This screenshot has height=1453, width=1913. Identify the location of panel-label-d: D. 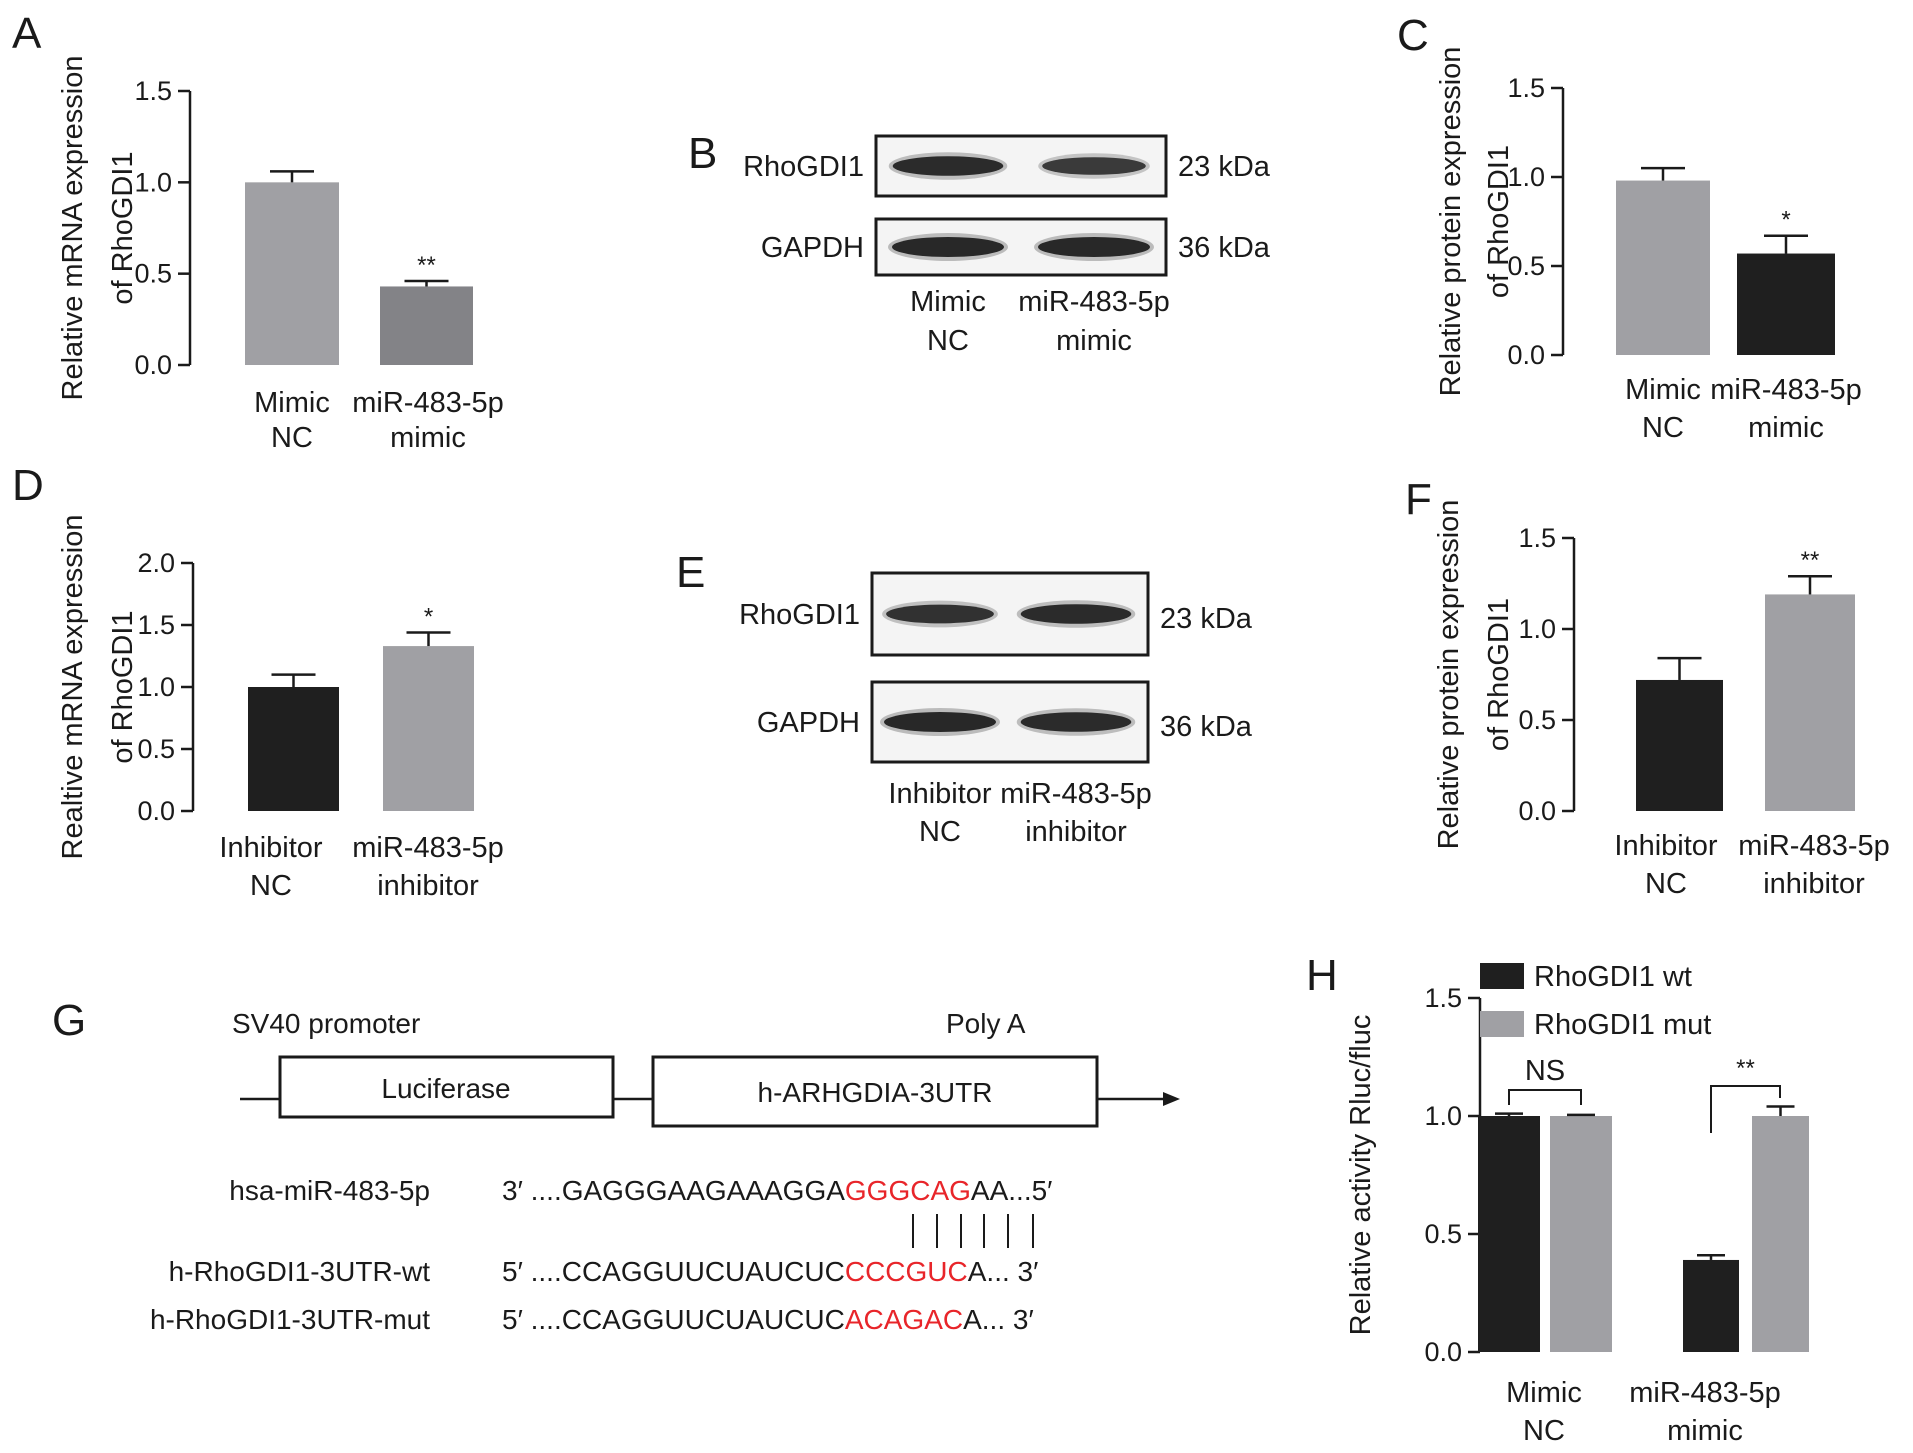
(28, 485).